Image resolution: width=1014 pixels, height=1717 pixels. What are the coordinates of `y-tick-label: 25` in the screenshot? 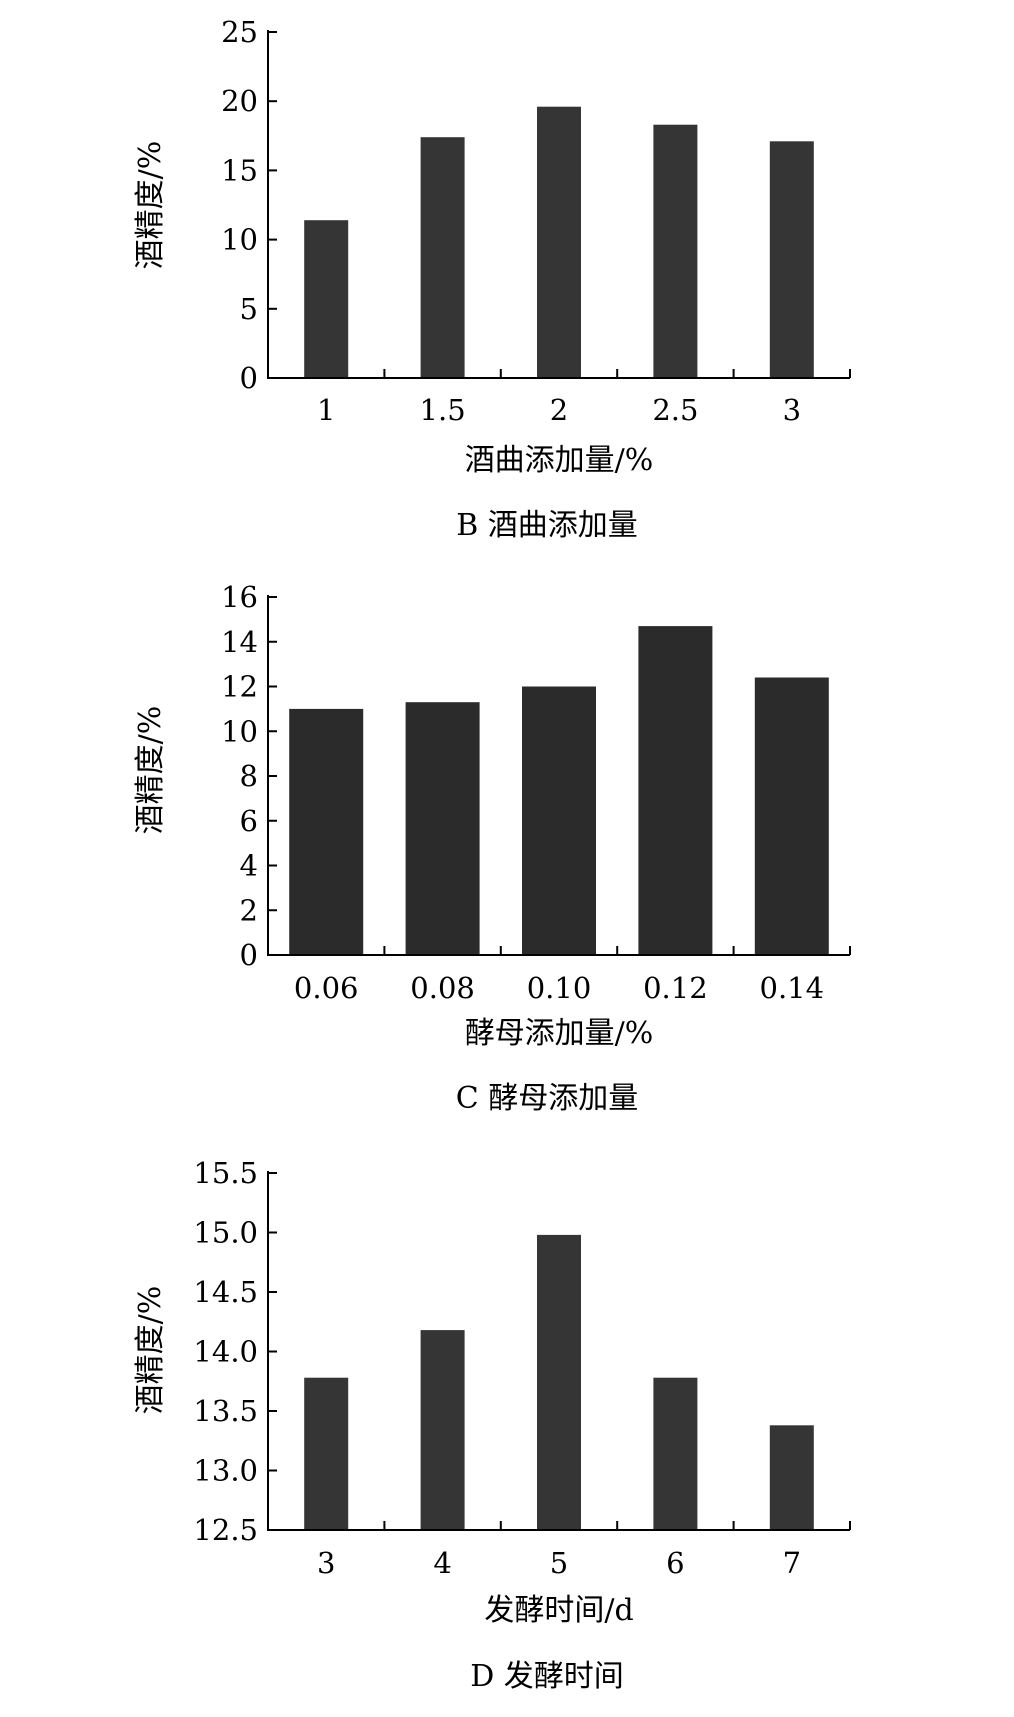 It's located at (239, 32).